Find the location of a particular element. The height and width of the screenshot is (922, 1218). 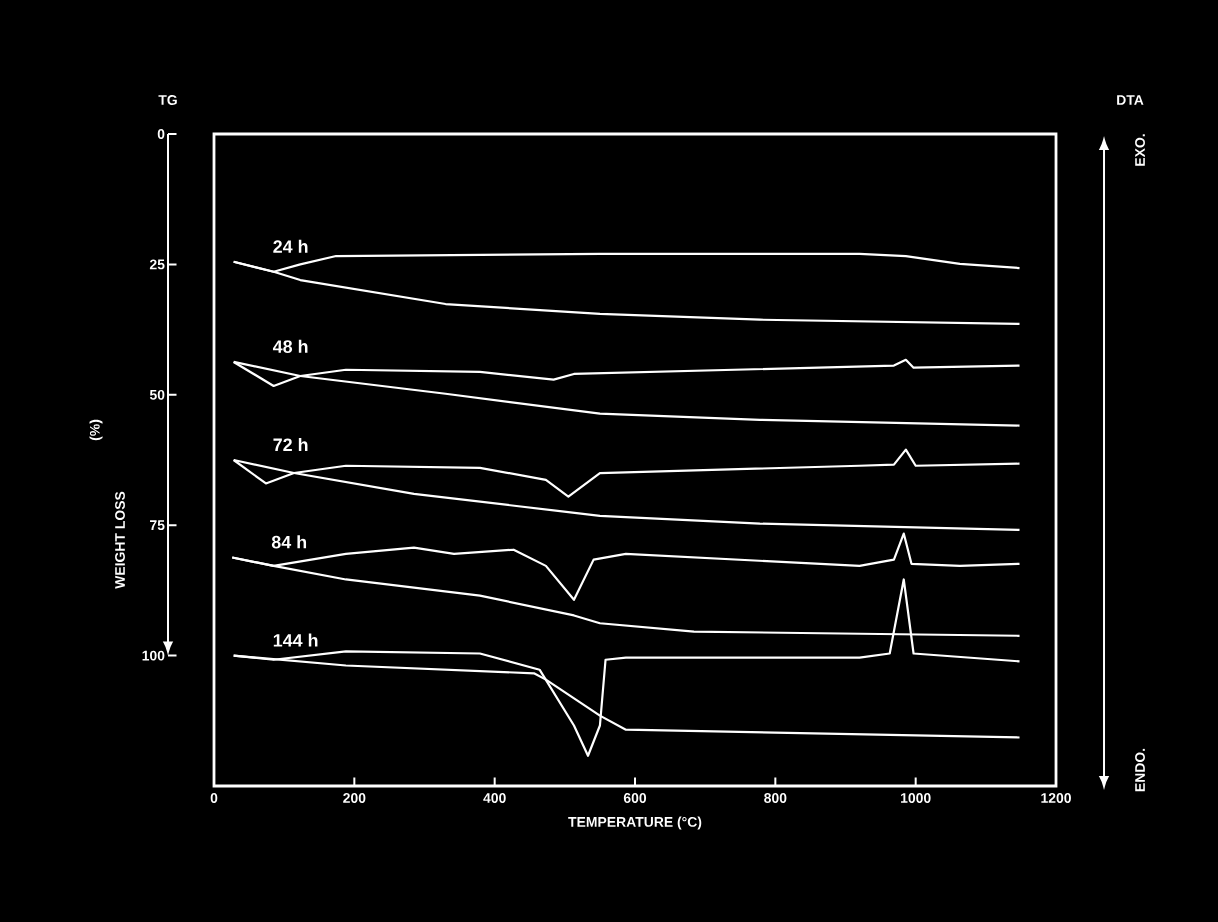

series-label: 144 h is located at coordinates (295, 640).